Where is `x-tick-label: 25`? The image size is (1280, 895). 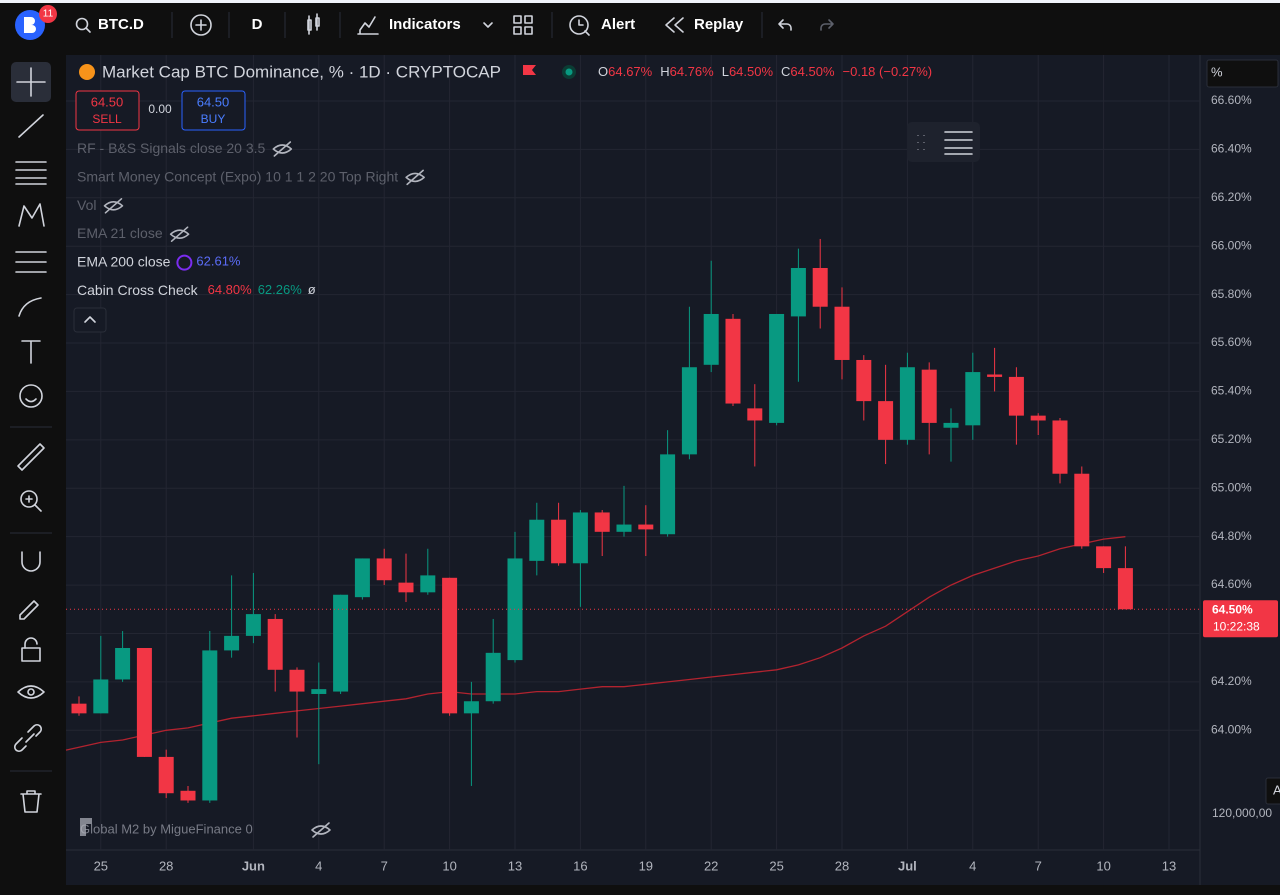 x-tick-label: 25 is located at coordinates (101, 865).